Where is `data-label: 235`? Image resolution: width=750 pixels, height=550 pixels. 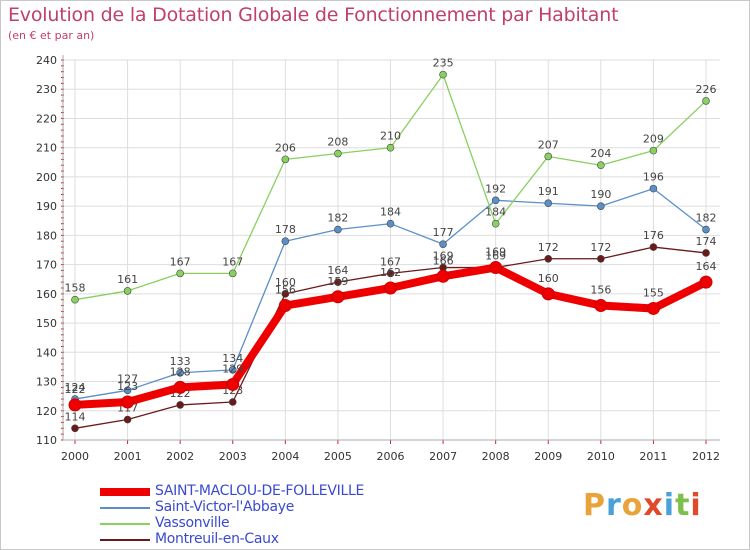
data-label: 235 is located at coordinates (443, 63).